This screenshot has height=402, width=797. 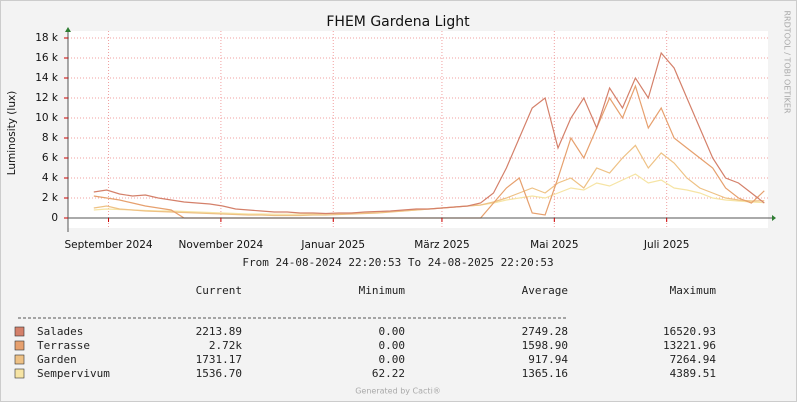 I want to click on stats-value: 2.72k, so click(x=225, y=345).